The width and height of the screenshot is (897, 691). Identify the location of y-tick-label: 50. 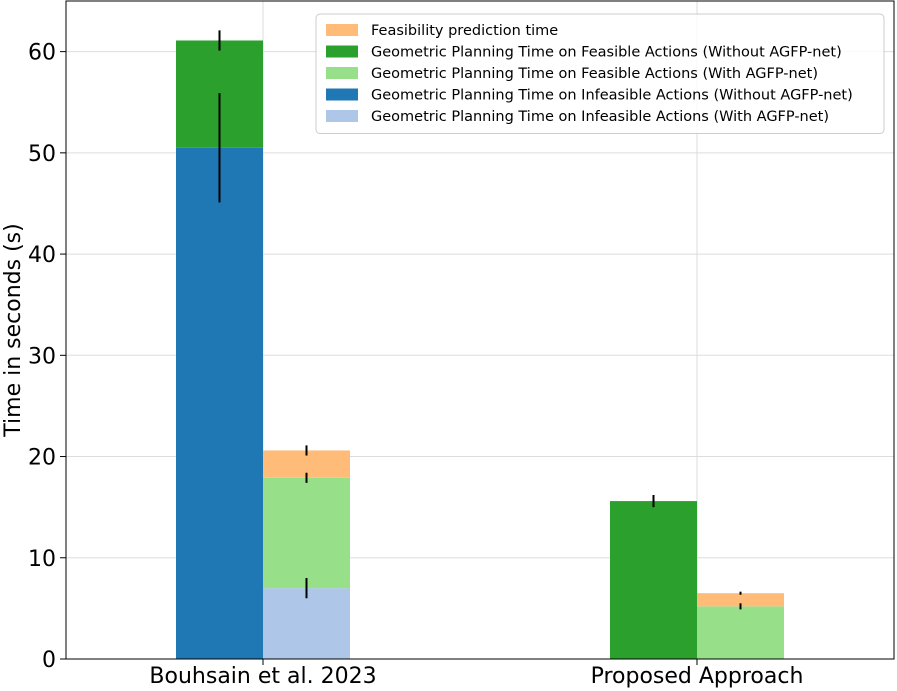
(42, 154).